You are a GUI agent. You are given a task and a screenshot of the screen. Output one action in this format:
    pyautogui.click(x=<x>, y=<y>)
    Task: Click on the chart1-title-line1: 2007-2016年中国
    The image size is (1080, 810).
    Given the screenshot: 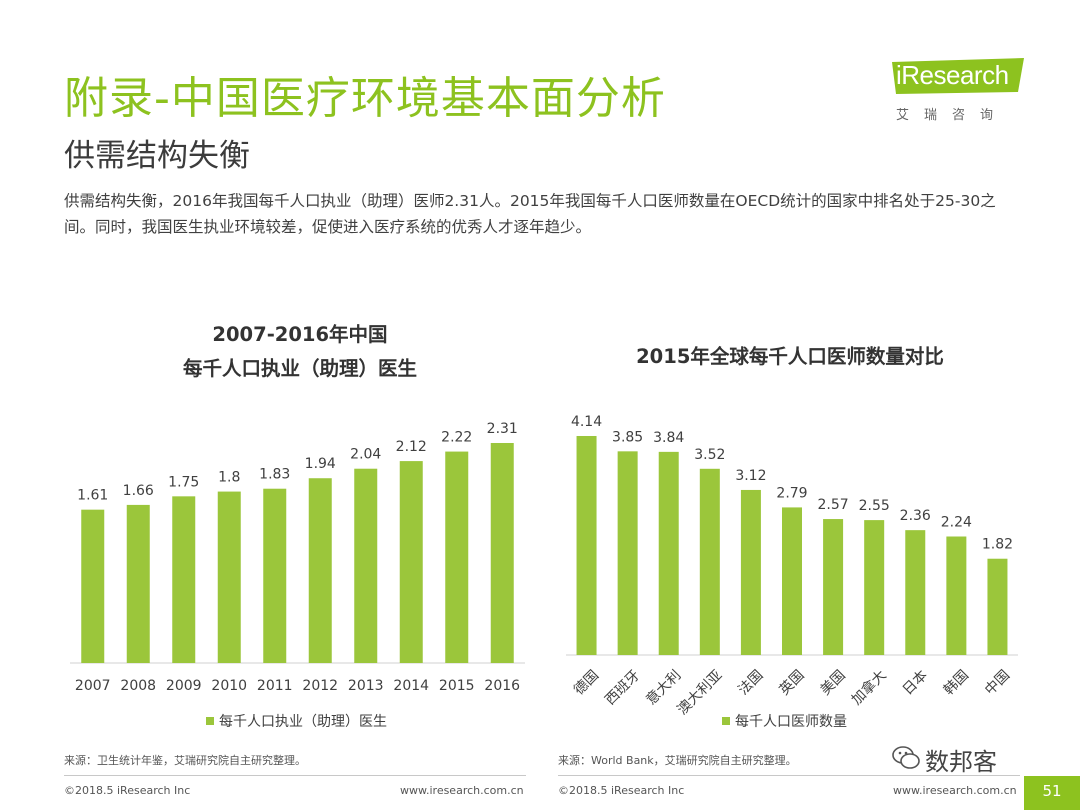 What is the action you would take?
    pyautogui.click(x=300, y=334)
    